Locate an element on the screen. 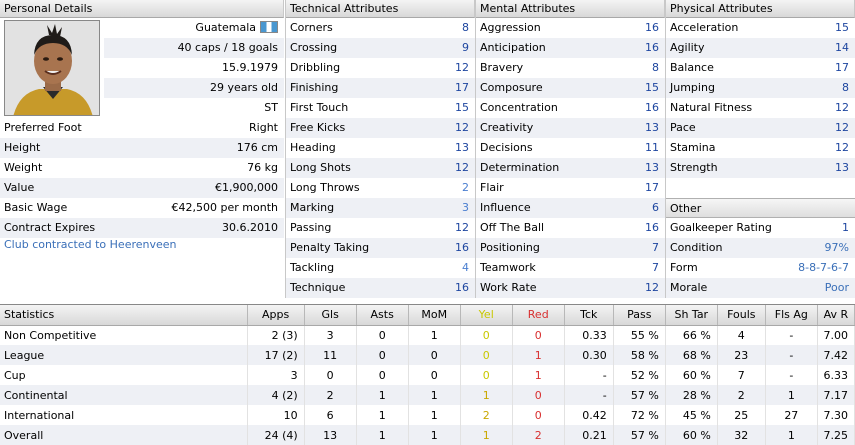 Image resolution: width=855 pixels, height=445 pixels. attribute-row: Corners 8 is located at coordinates (380, 28).